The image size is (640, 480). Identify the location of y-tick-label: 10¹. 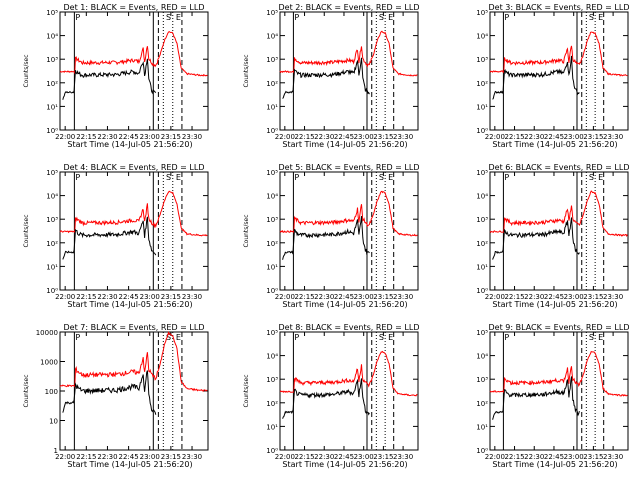
(272, 267).